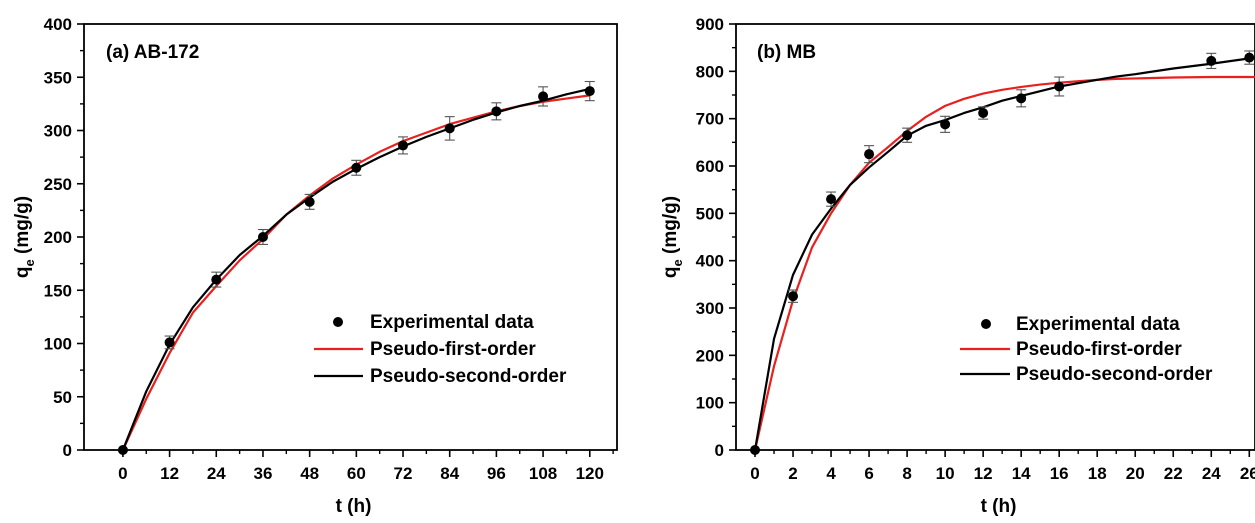 The width and height of the screenshot is (1255, 523). What do you see at coordinates (496, 473) in the screenshot?
I see `x-tick-label: 96` at bounding box center [496, 473].